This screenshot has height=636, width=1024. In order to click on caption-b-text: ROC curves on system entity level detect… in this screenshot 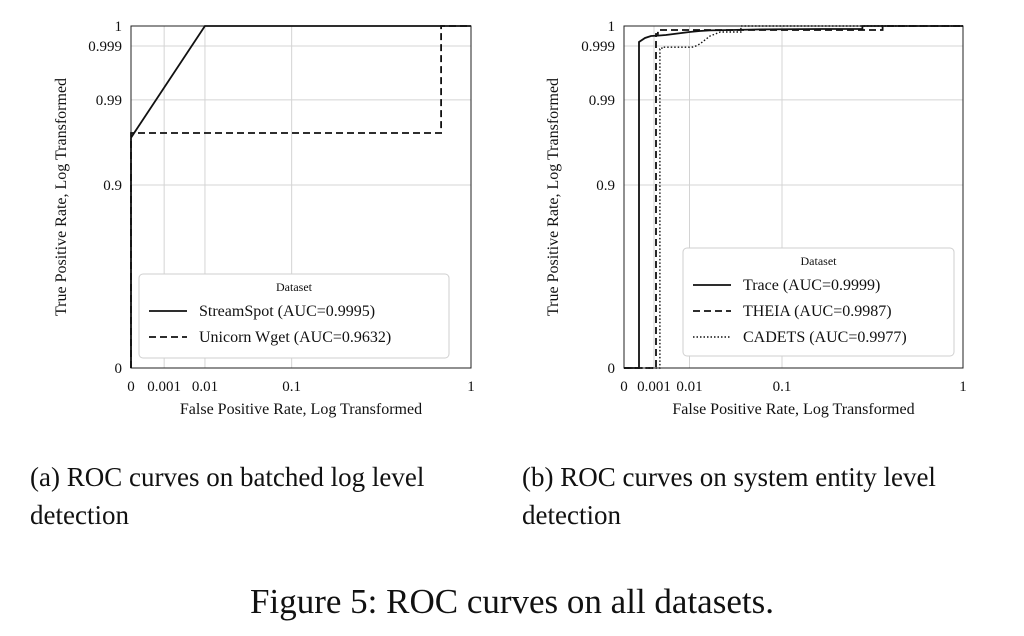, I will do `click(729, 496)`.